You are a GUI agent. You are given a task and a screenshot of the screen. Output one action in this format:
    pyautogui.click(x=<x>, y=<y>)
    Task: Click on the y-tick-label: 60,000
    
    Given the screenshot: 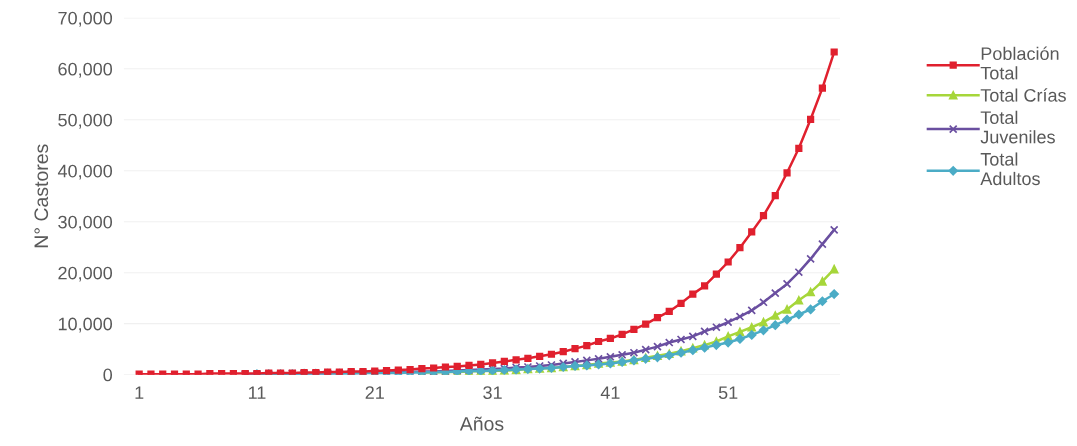 What is the action you would take?
    pyautogui.click(x=85, y=70)
    